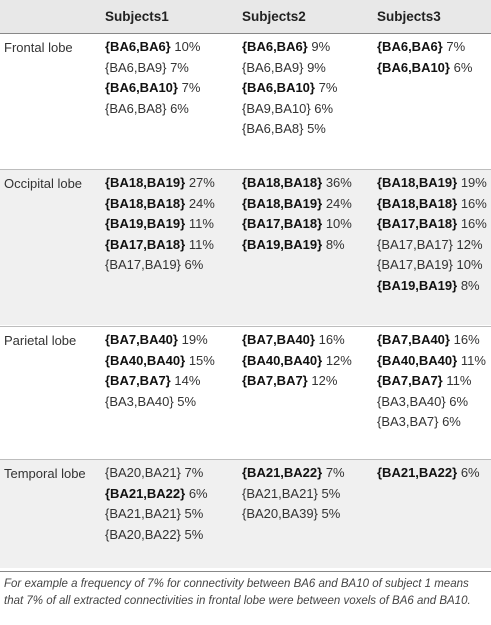  I want to click on connectivity-entry: {BA17,BA18} 11%, so click(170, 245).